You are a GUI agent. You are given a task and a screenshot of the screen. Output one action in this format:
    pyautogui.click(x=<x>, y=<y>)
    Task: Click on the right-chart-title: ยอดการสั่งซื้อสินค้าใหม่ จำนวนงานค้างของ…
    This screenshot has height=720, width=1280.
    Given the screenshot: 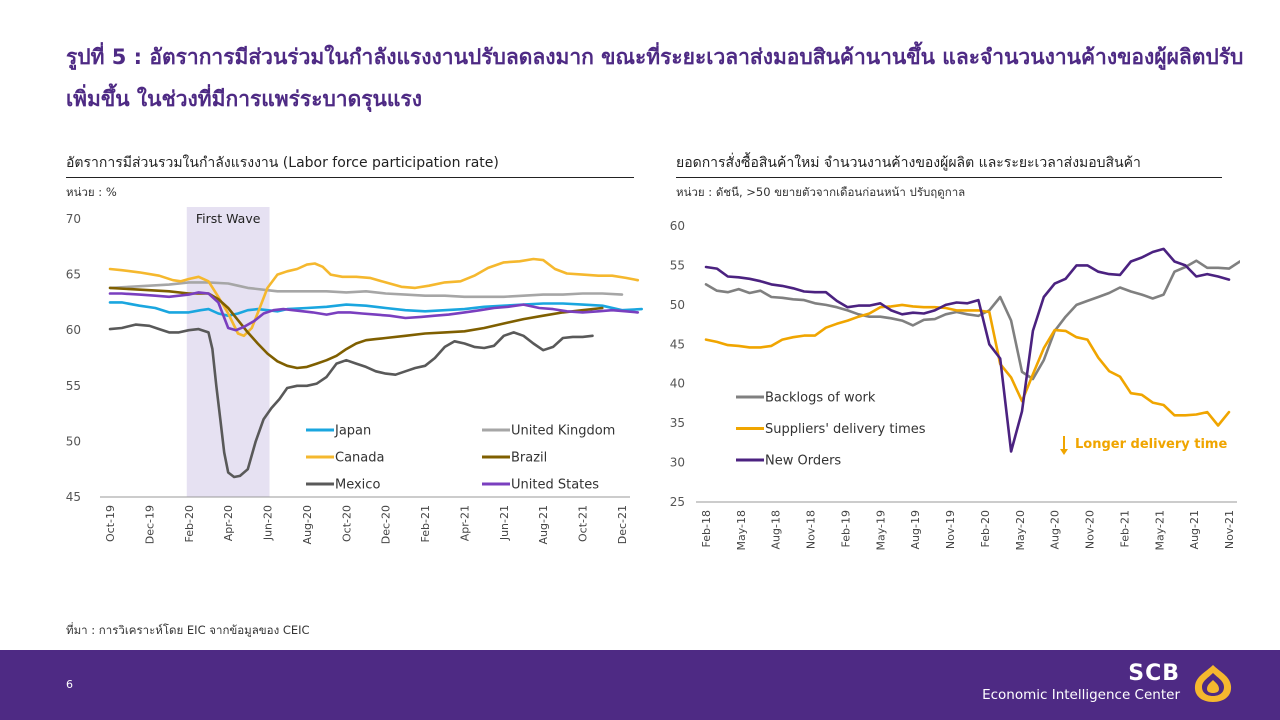 What is the action you would take?
    pyautogui.click(x=908, y=163)
    